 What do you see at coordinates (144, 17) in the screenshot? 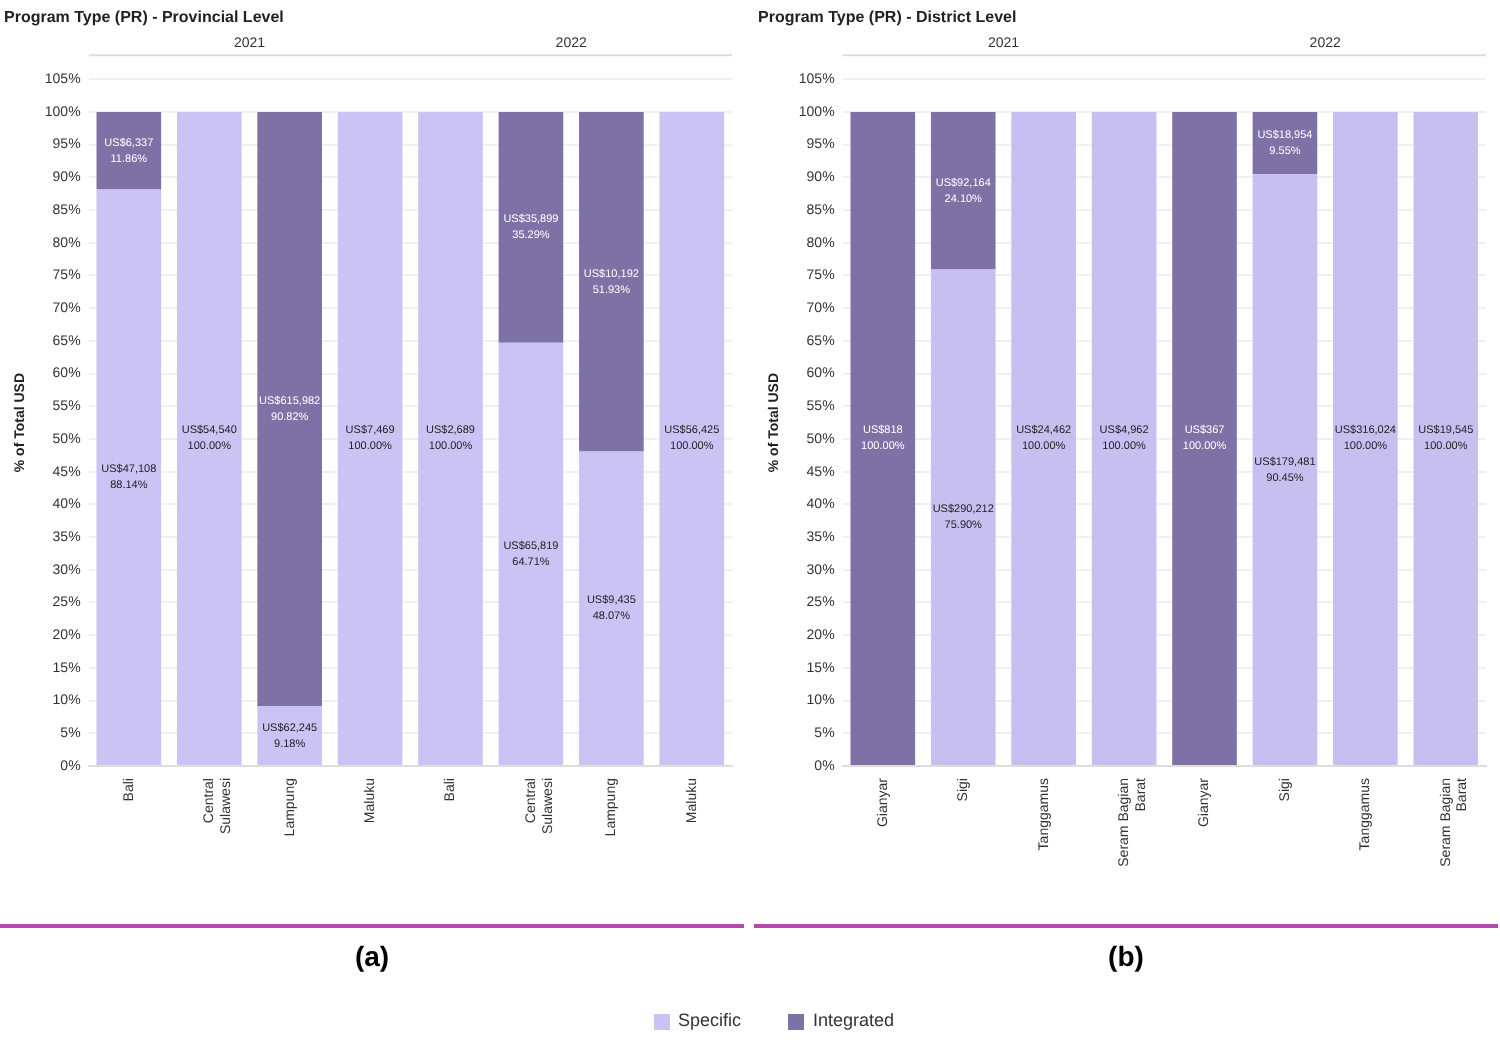
I see `chart-title: Program Type (PR) - Provincial Level` at bounding box center [144, 17].